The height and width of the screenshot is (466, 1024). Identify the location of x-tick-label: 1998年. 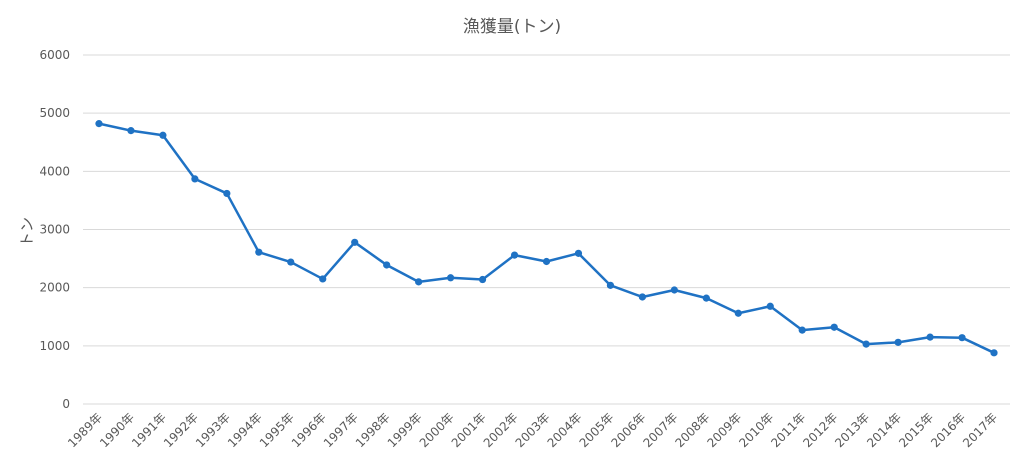
(373, 430).